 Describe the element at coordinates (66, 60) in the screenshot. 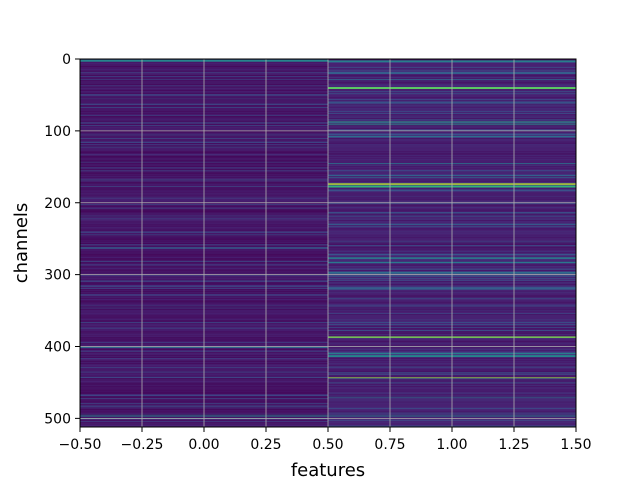

I see `y-tick-label: 0` at that location.